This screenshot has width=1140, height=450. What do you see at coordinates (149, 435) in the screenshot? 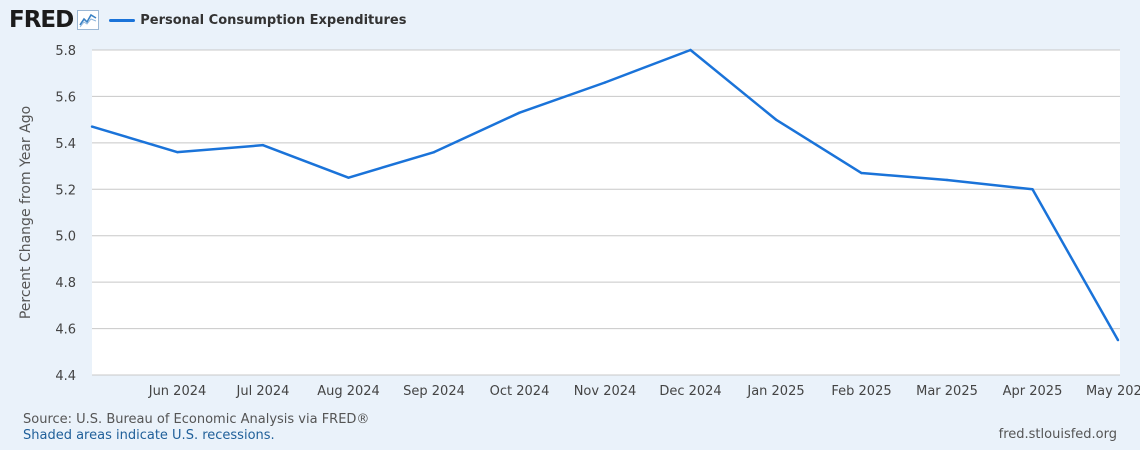
I see `recession-note: Shaded areas indicate U.S. recessions.` at bounding box center [149, 435].